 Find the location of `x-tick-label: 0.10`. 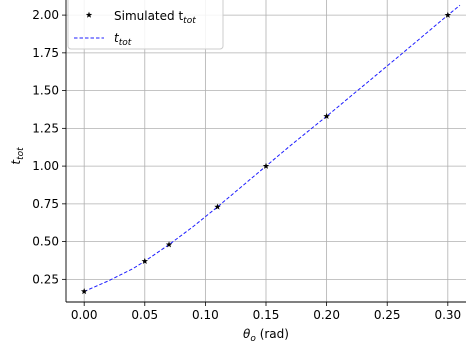

x-tick-label: 0.10 is located at coordinates (205, 315).